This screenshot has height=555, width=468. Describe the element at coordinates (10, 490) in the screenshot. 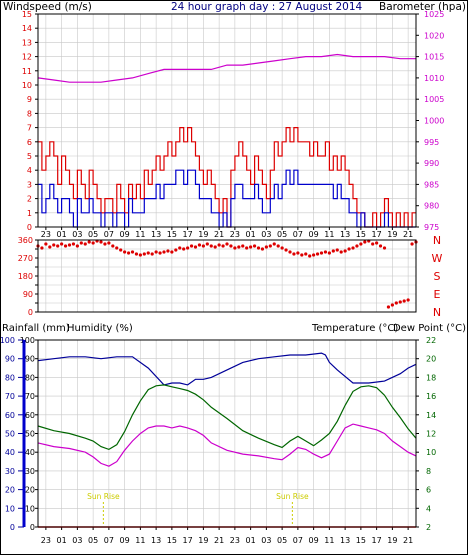

I see `rainfall-tick-label: 20` at that location.